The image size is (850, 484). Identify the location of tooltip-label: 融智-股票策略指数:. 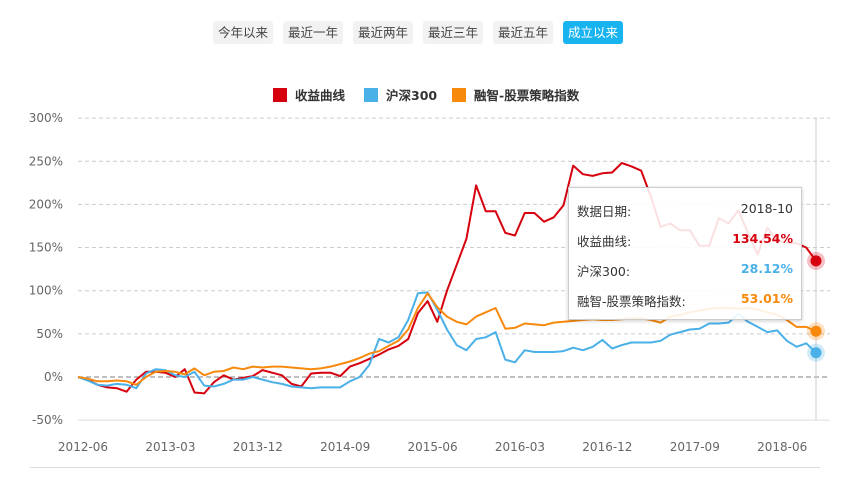
(631, 301).